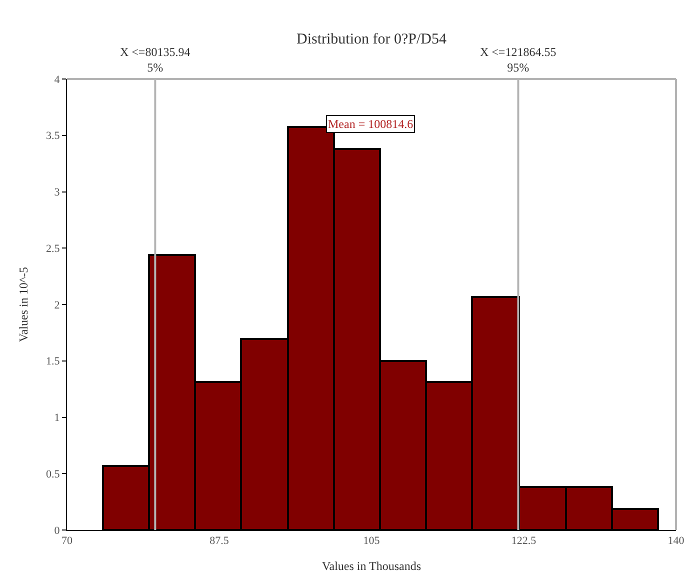 The image size is (697, 583). I want to click on ref-line-label: X <=80135.94 5%, so click(155, 60).